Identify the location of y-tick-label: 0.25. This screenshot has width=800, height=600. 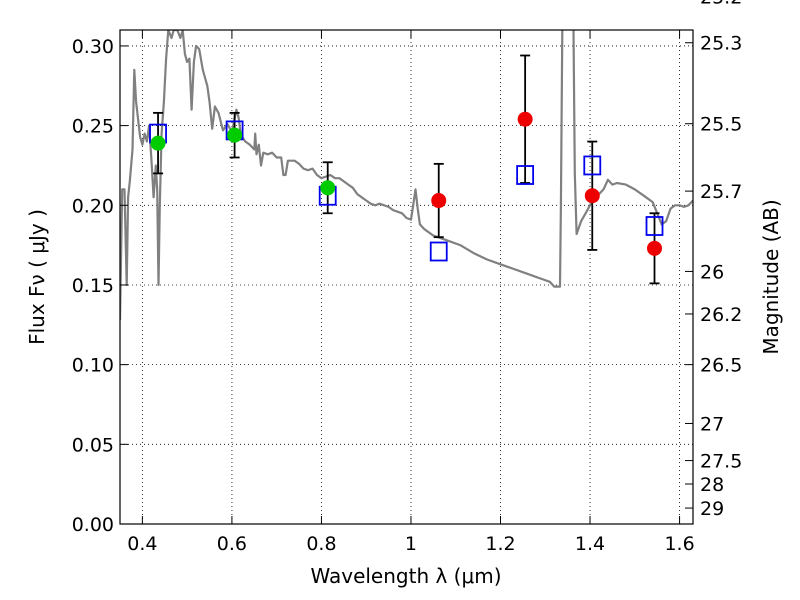
(93, 127).